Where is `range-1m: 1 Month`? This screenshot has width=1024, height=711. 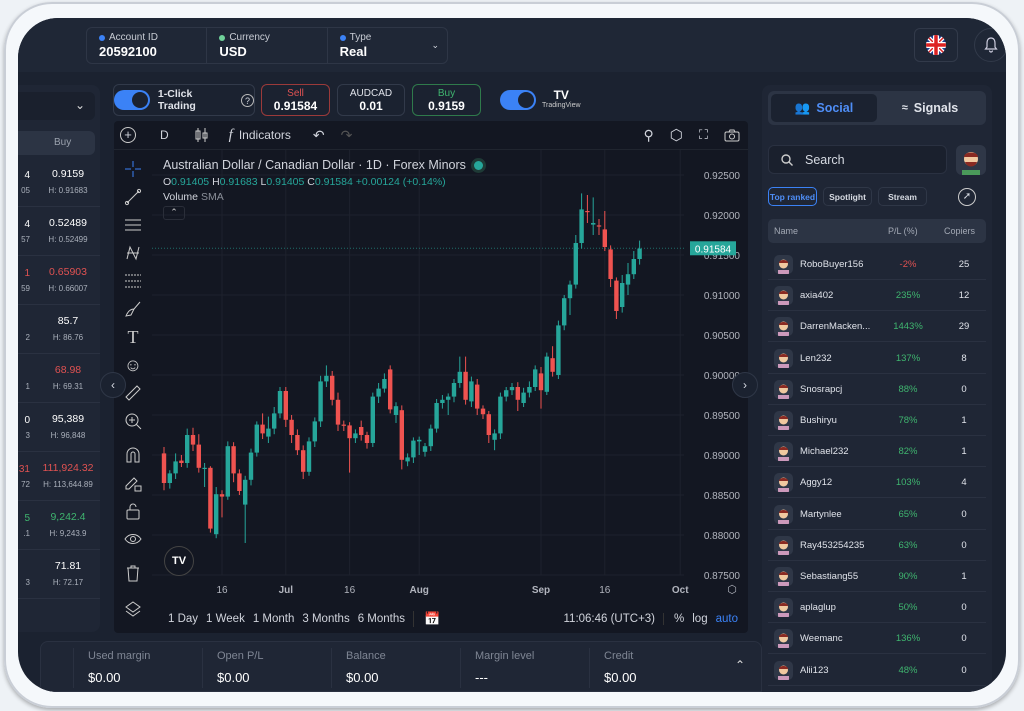
range-1m: 1 Month is located at coordinates (273, 619).